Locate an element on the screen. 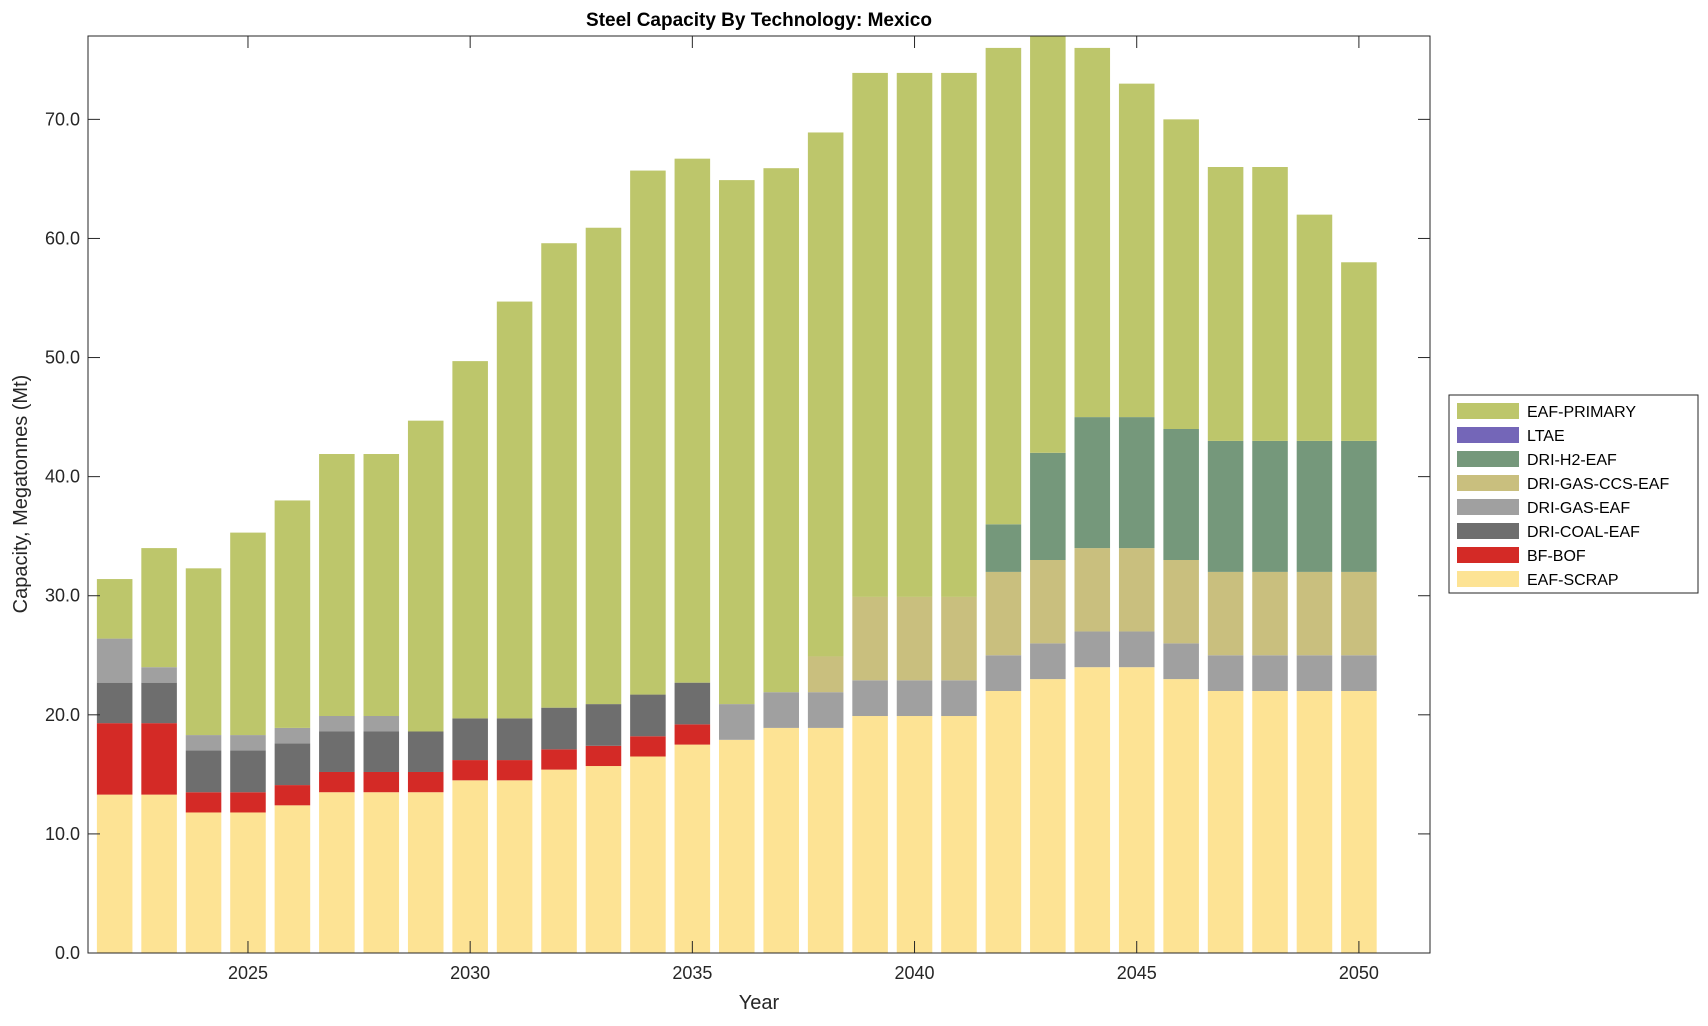 The height and width of the screenshot is (1026, 1708). bar-eaf-scrap-2043 is located at coordinates (1048, 816).